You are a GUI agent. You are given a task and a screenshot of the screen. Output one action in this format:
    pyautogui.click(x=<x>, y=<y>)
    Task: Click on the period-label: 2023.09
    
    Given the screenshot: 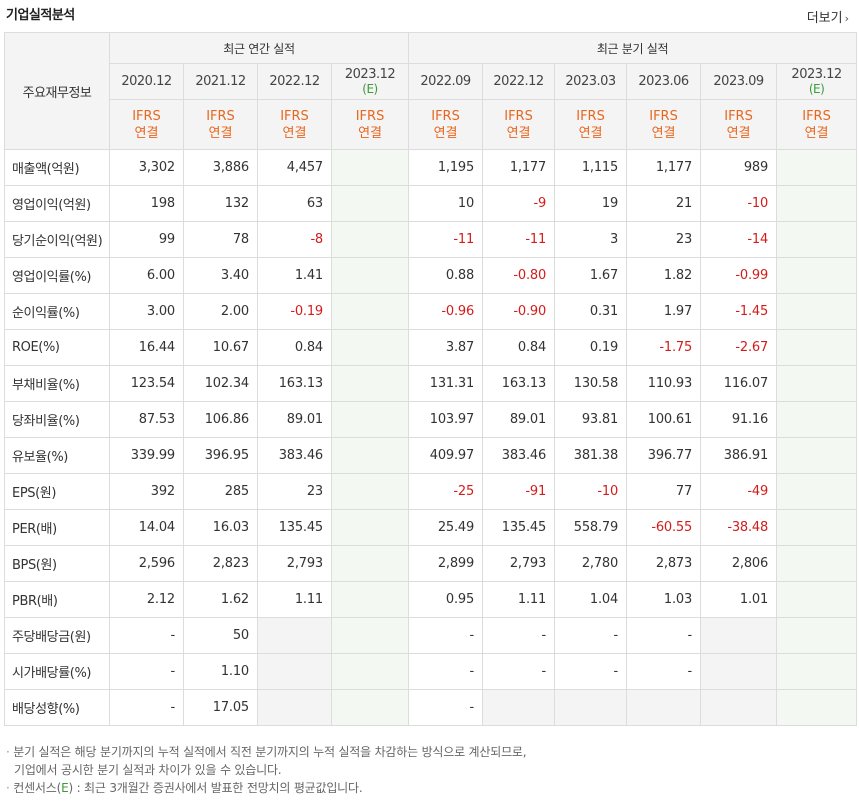 What is the action you would take?
    pyautogui.click(x=738, y=81)
    